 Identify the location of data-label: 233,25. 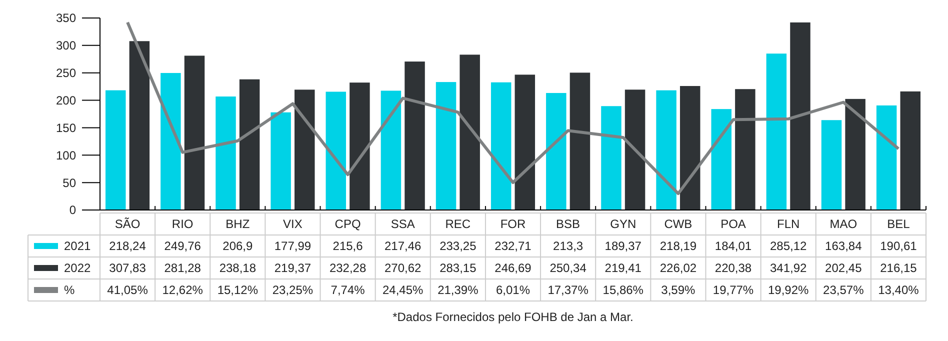
(458, 246).